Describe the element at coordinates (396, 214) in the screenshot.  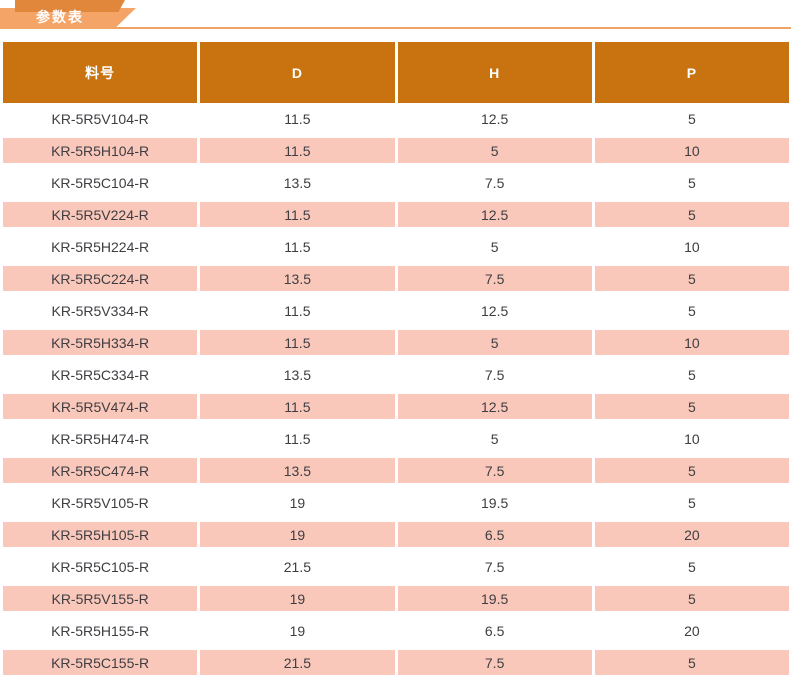
I see `table-row: KR-5R5V224-R 11.5 12.5 5` at that location.